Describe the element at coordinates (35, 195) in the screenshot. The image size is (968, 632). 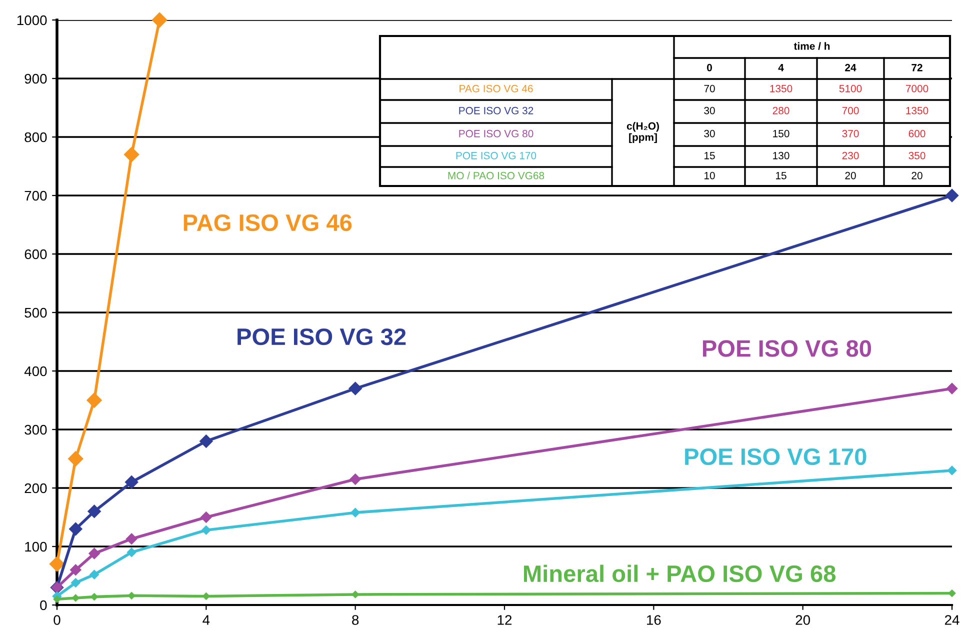
I see `y-tick-label: 700` at that location.